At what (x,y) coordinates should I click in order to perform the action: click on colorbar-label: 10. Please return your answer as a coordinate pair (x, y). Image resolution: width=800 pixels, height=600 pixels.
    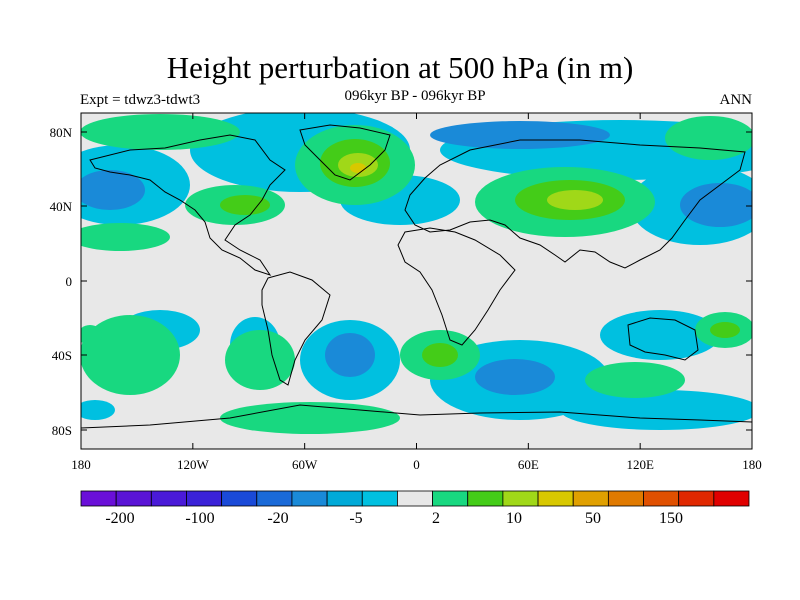
    Looking at the image, I should click on (514, 518).